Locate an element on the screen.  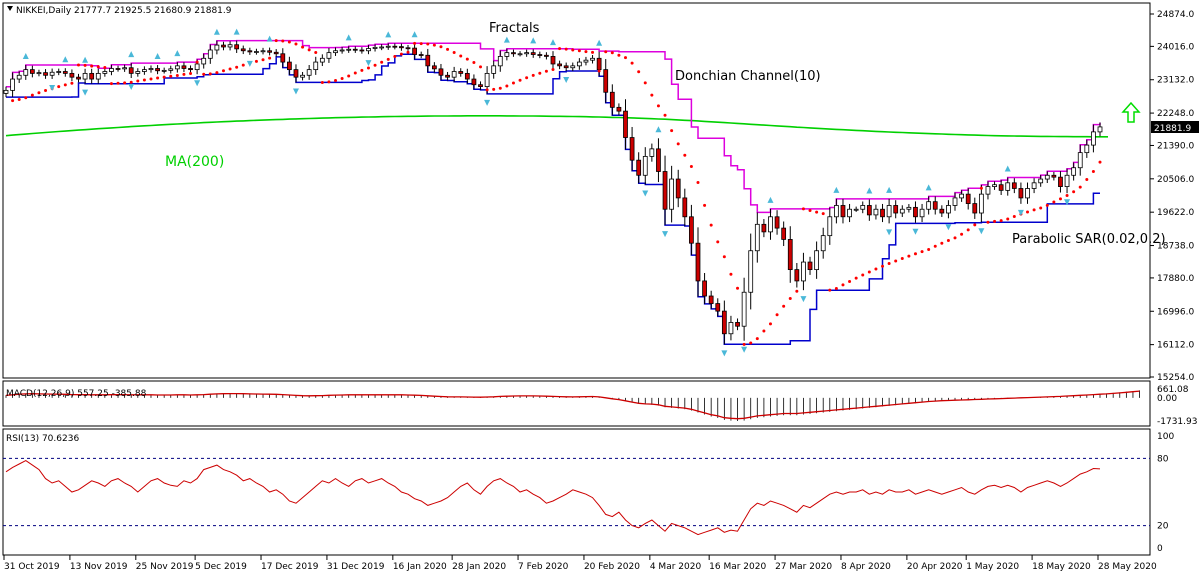
rsi-line is located at coordinates (553, 498).